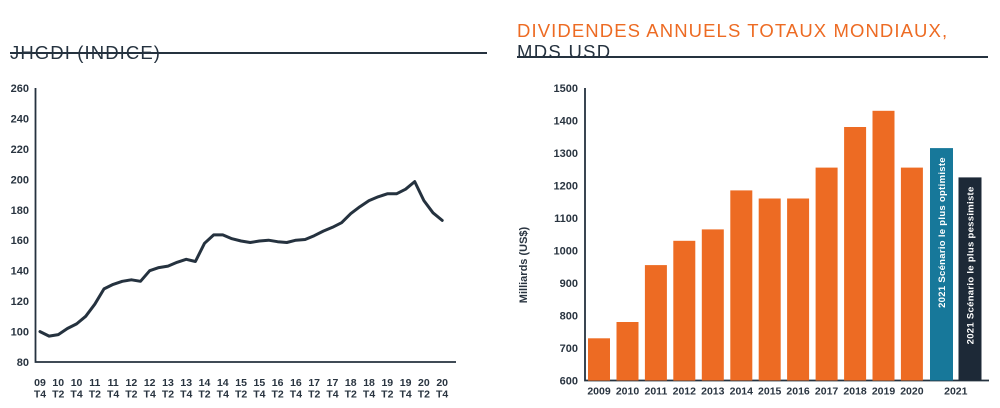  Describe the element at coordinates (733, 31) in the screenshot. I see `dividends-title-line1: DIVIDENDES ANNUELS TOTAUX MONDIAUX,` at that location.